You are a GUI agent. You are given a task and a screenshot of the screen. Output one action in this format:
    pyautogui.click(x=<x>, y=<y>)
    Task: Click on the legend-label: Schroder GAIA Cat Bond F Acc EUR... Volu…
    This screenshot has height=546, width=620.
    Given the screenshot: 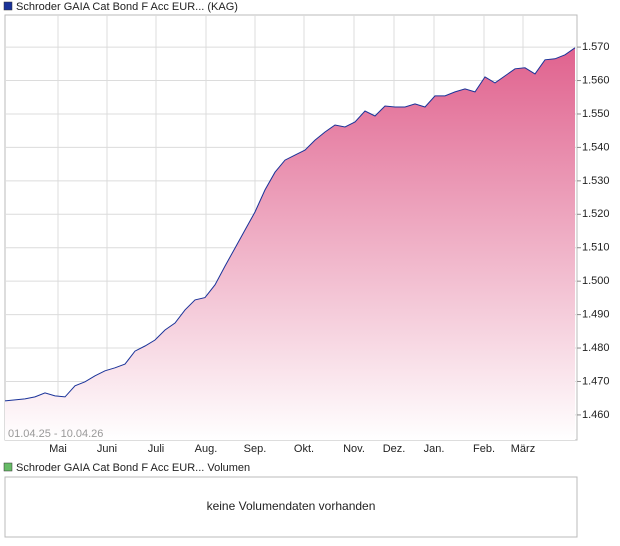 What is the action you would take?
    pyautogui.click(x=133, y=468)
    